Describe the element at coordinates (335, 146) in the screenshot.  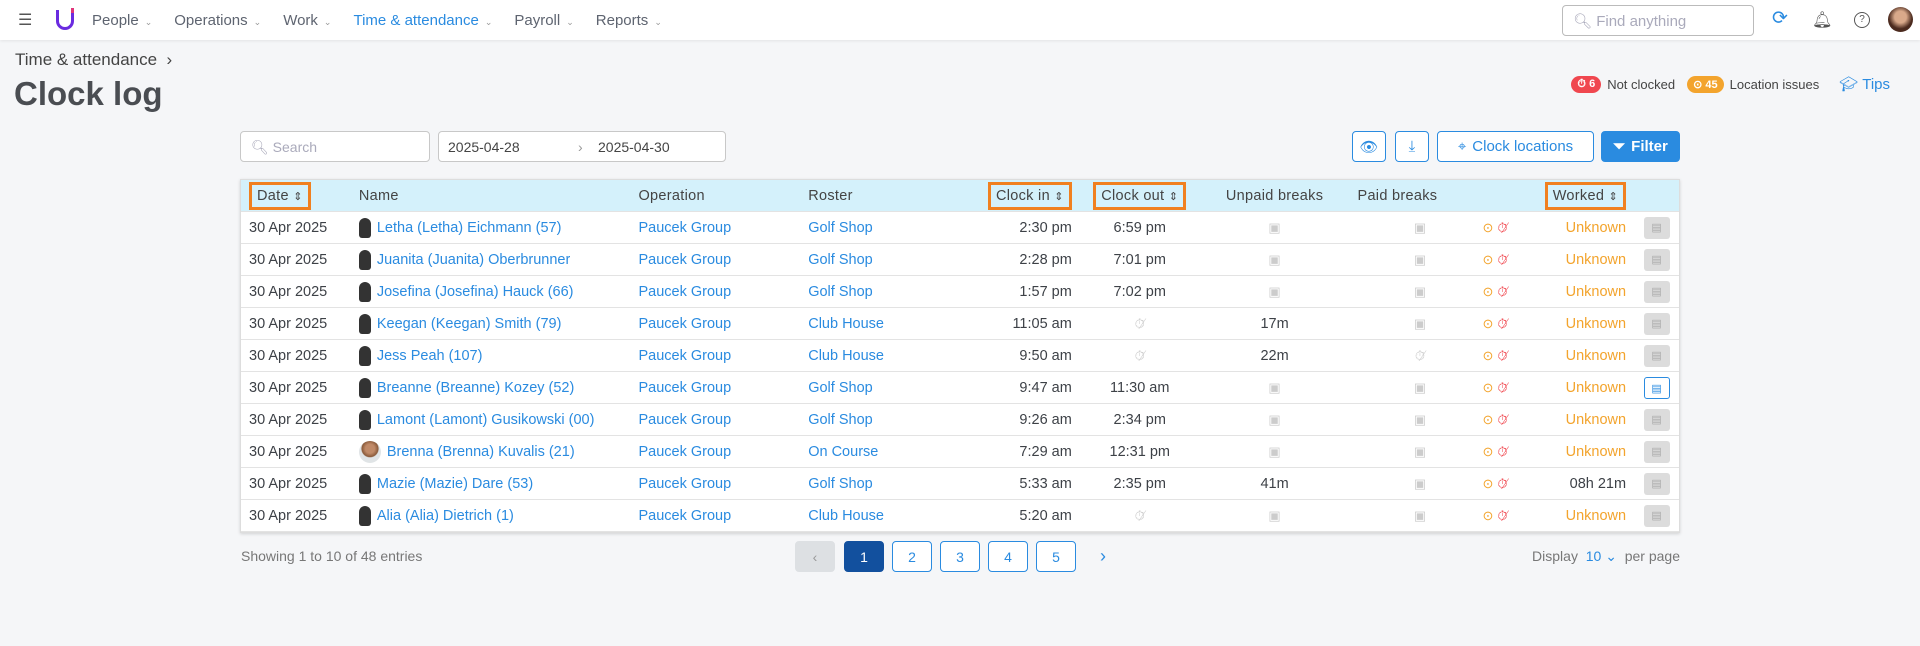
I see `search-input: 🔍︎ Search` at that location.